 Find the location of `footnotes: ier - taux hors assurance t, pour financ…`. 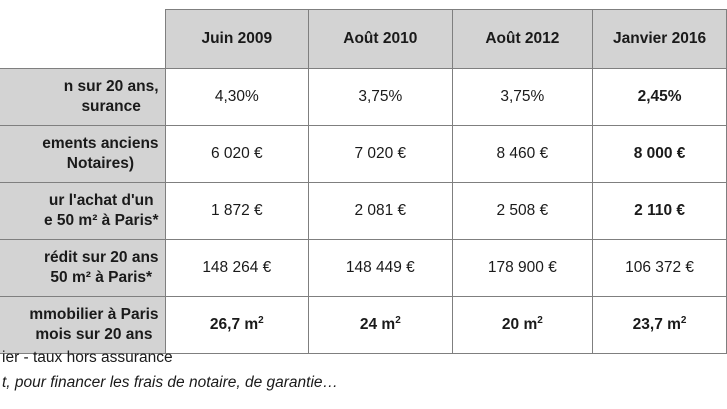

footnotes: ier - taux hors assurance t, pour financ… is located at coordinates (170, 370).